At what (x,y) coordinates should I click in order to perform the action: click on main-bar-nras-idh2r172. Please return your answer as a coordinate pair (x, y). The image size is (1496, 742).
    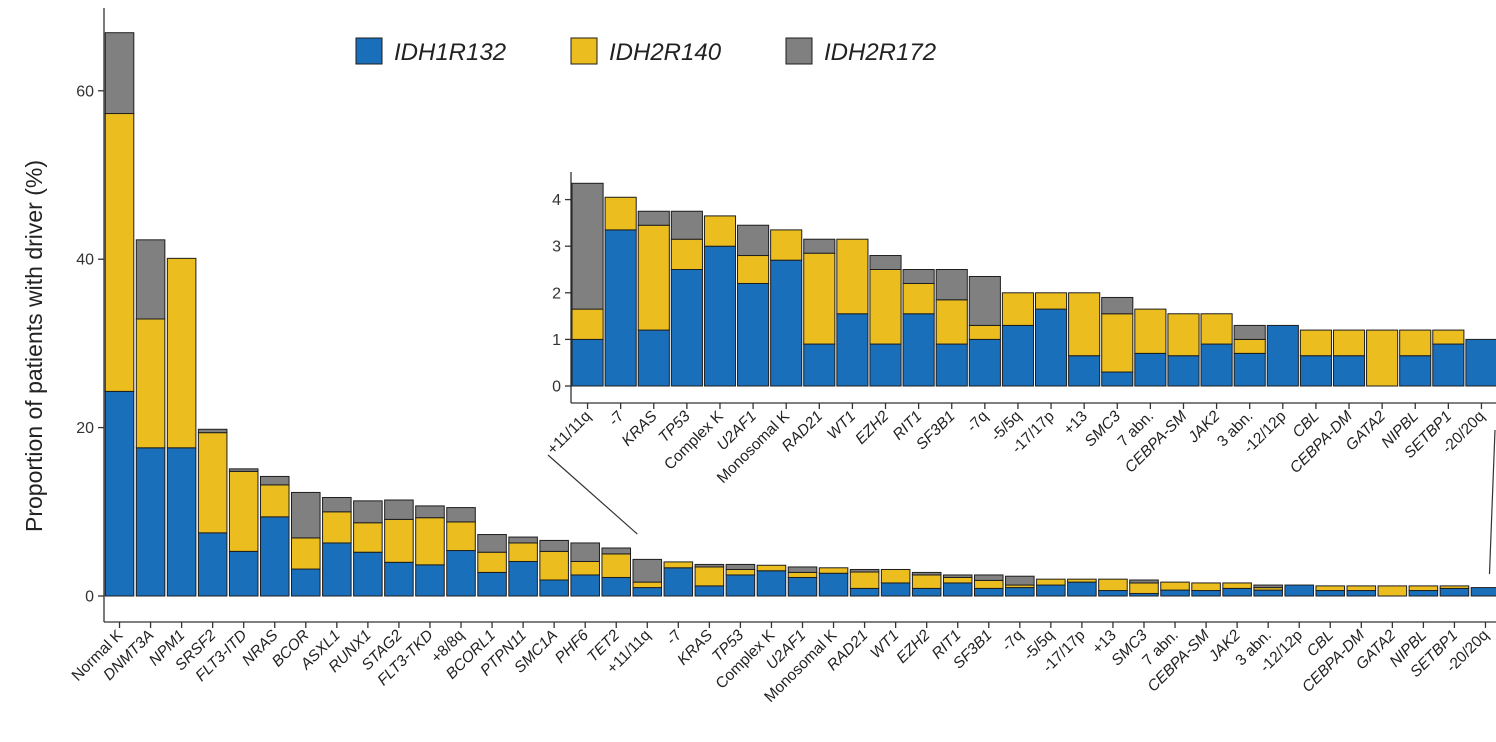
    Looking at the image, I should click on (274, 480).